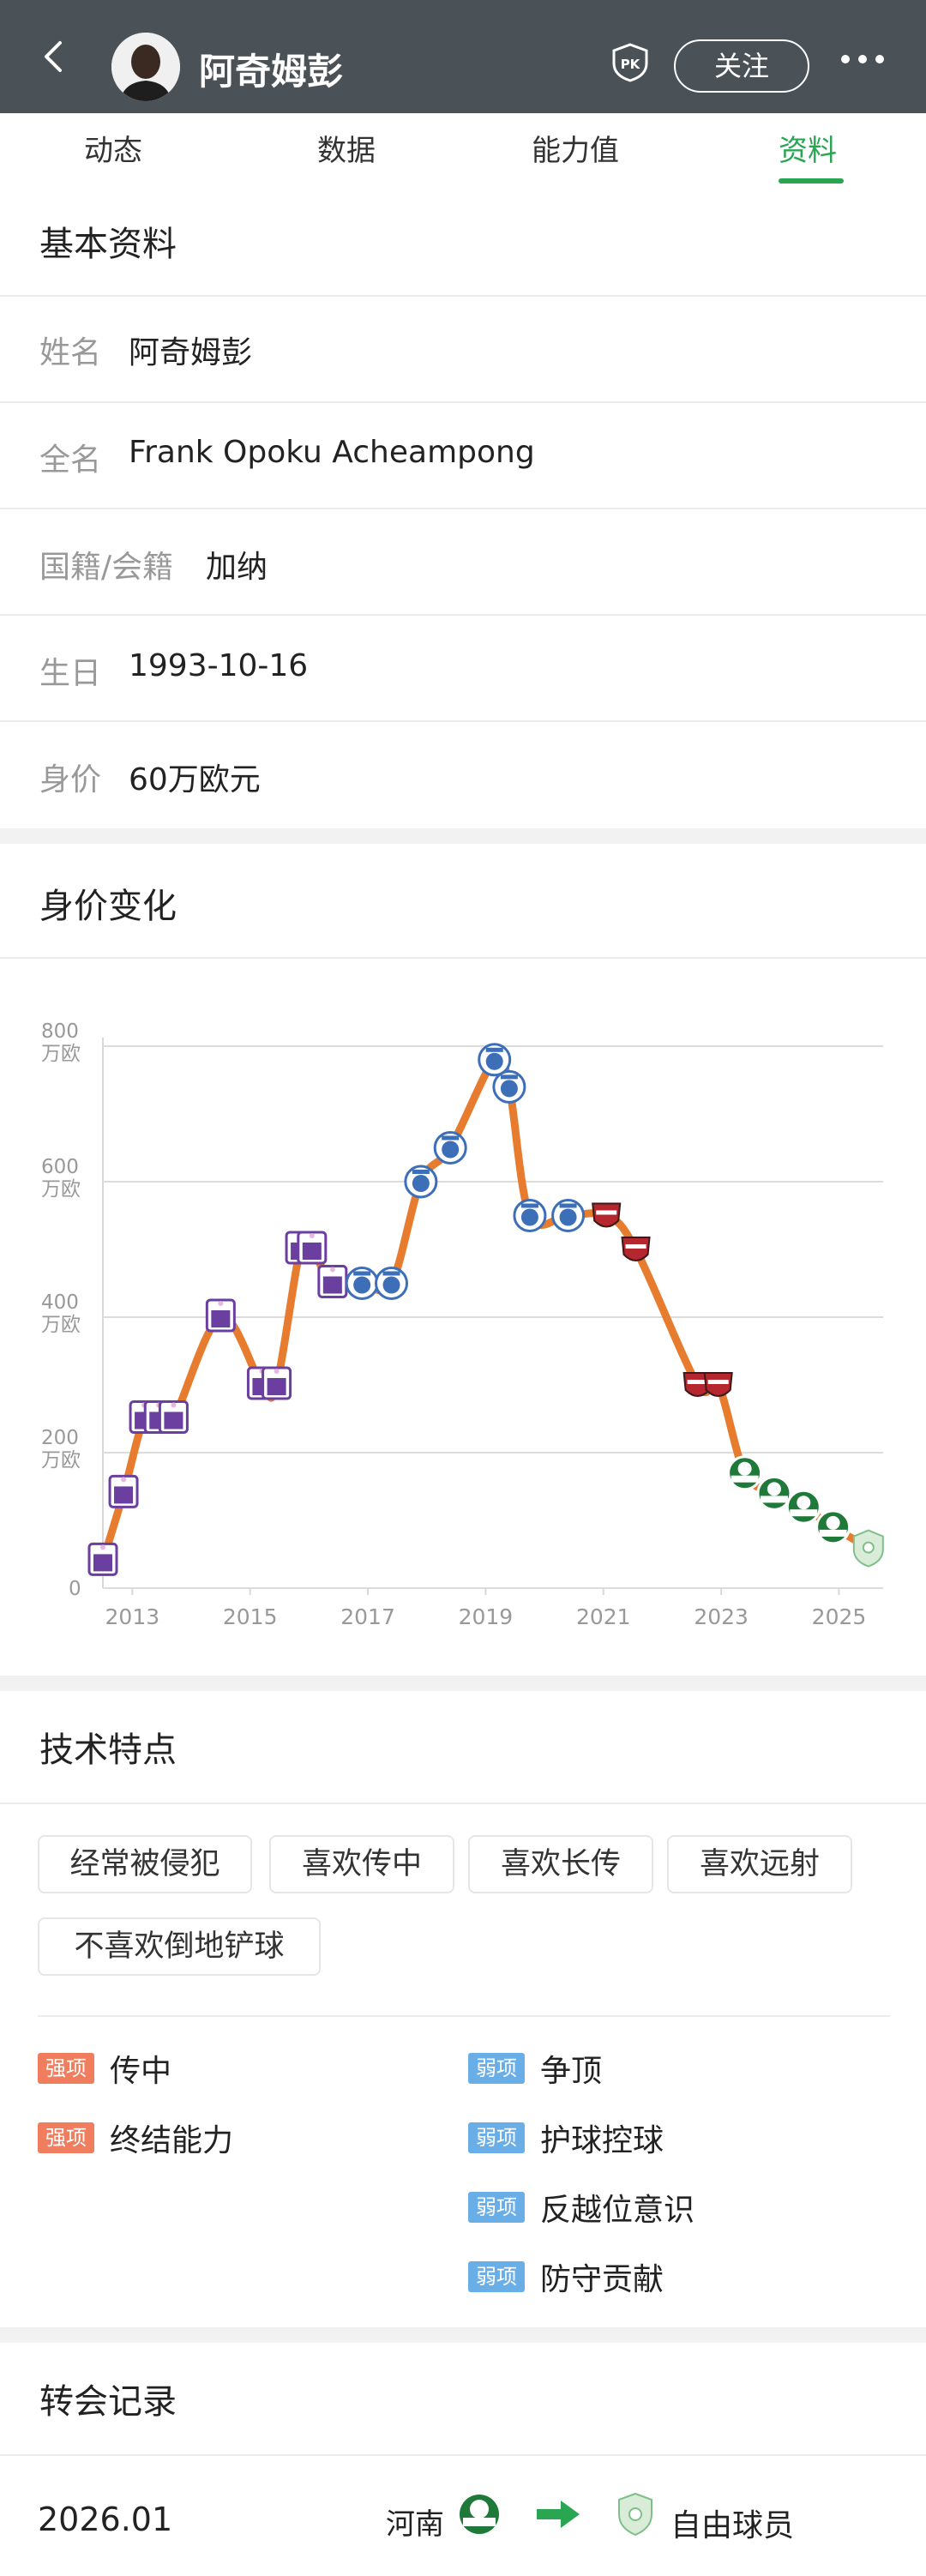 The height and width of the screenshot is (2576, 926). I want to click on weakness-item: 反越位意识, so click(617, 2210).